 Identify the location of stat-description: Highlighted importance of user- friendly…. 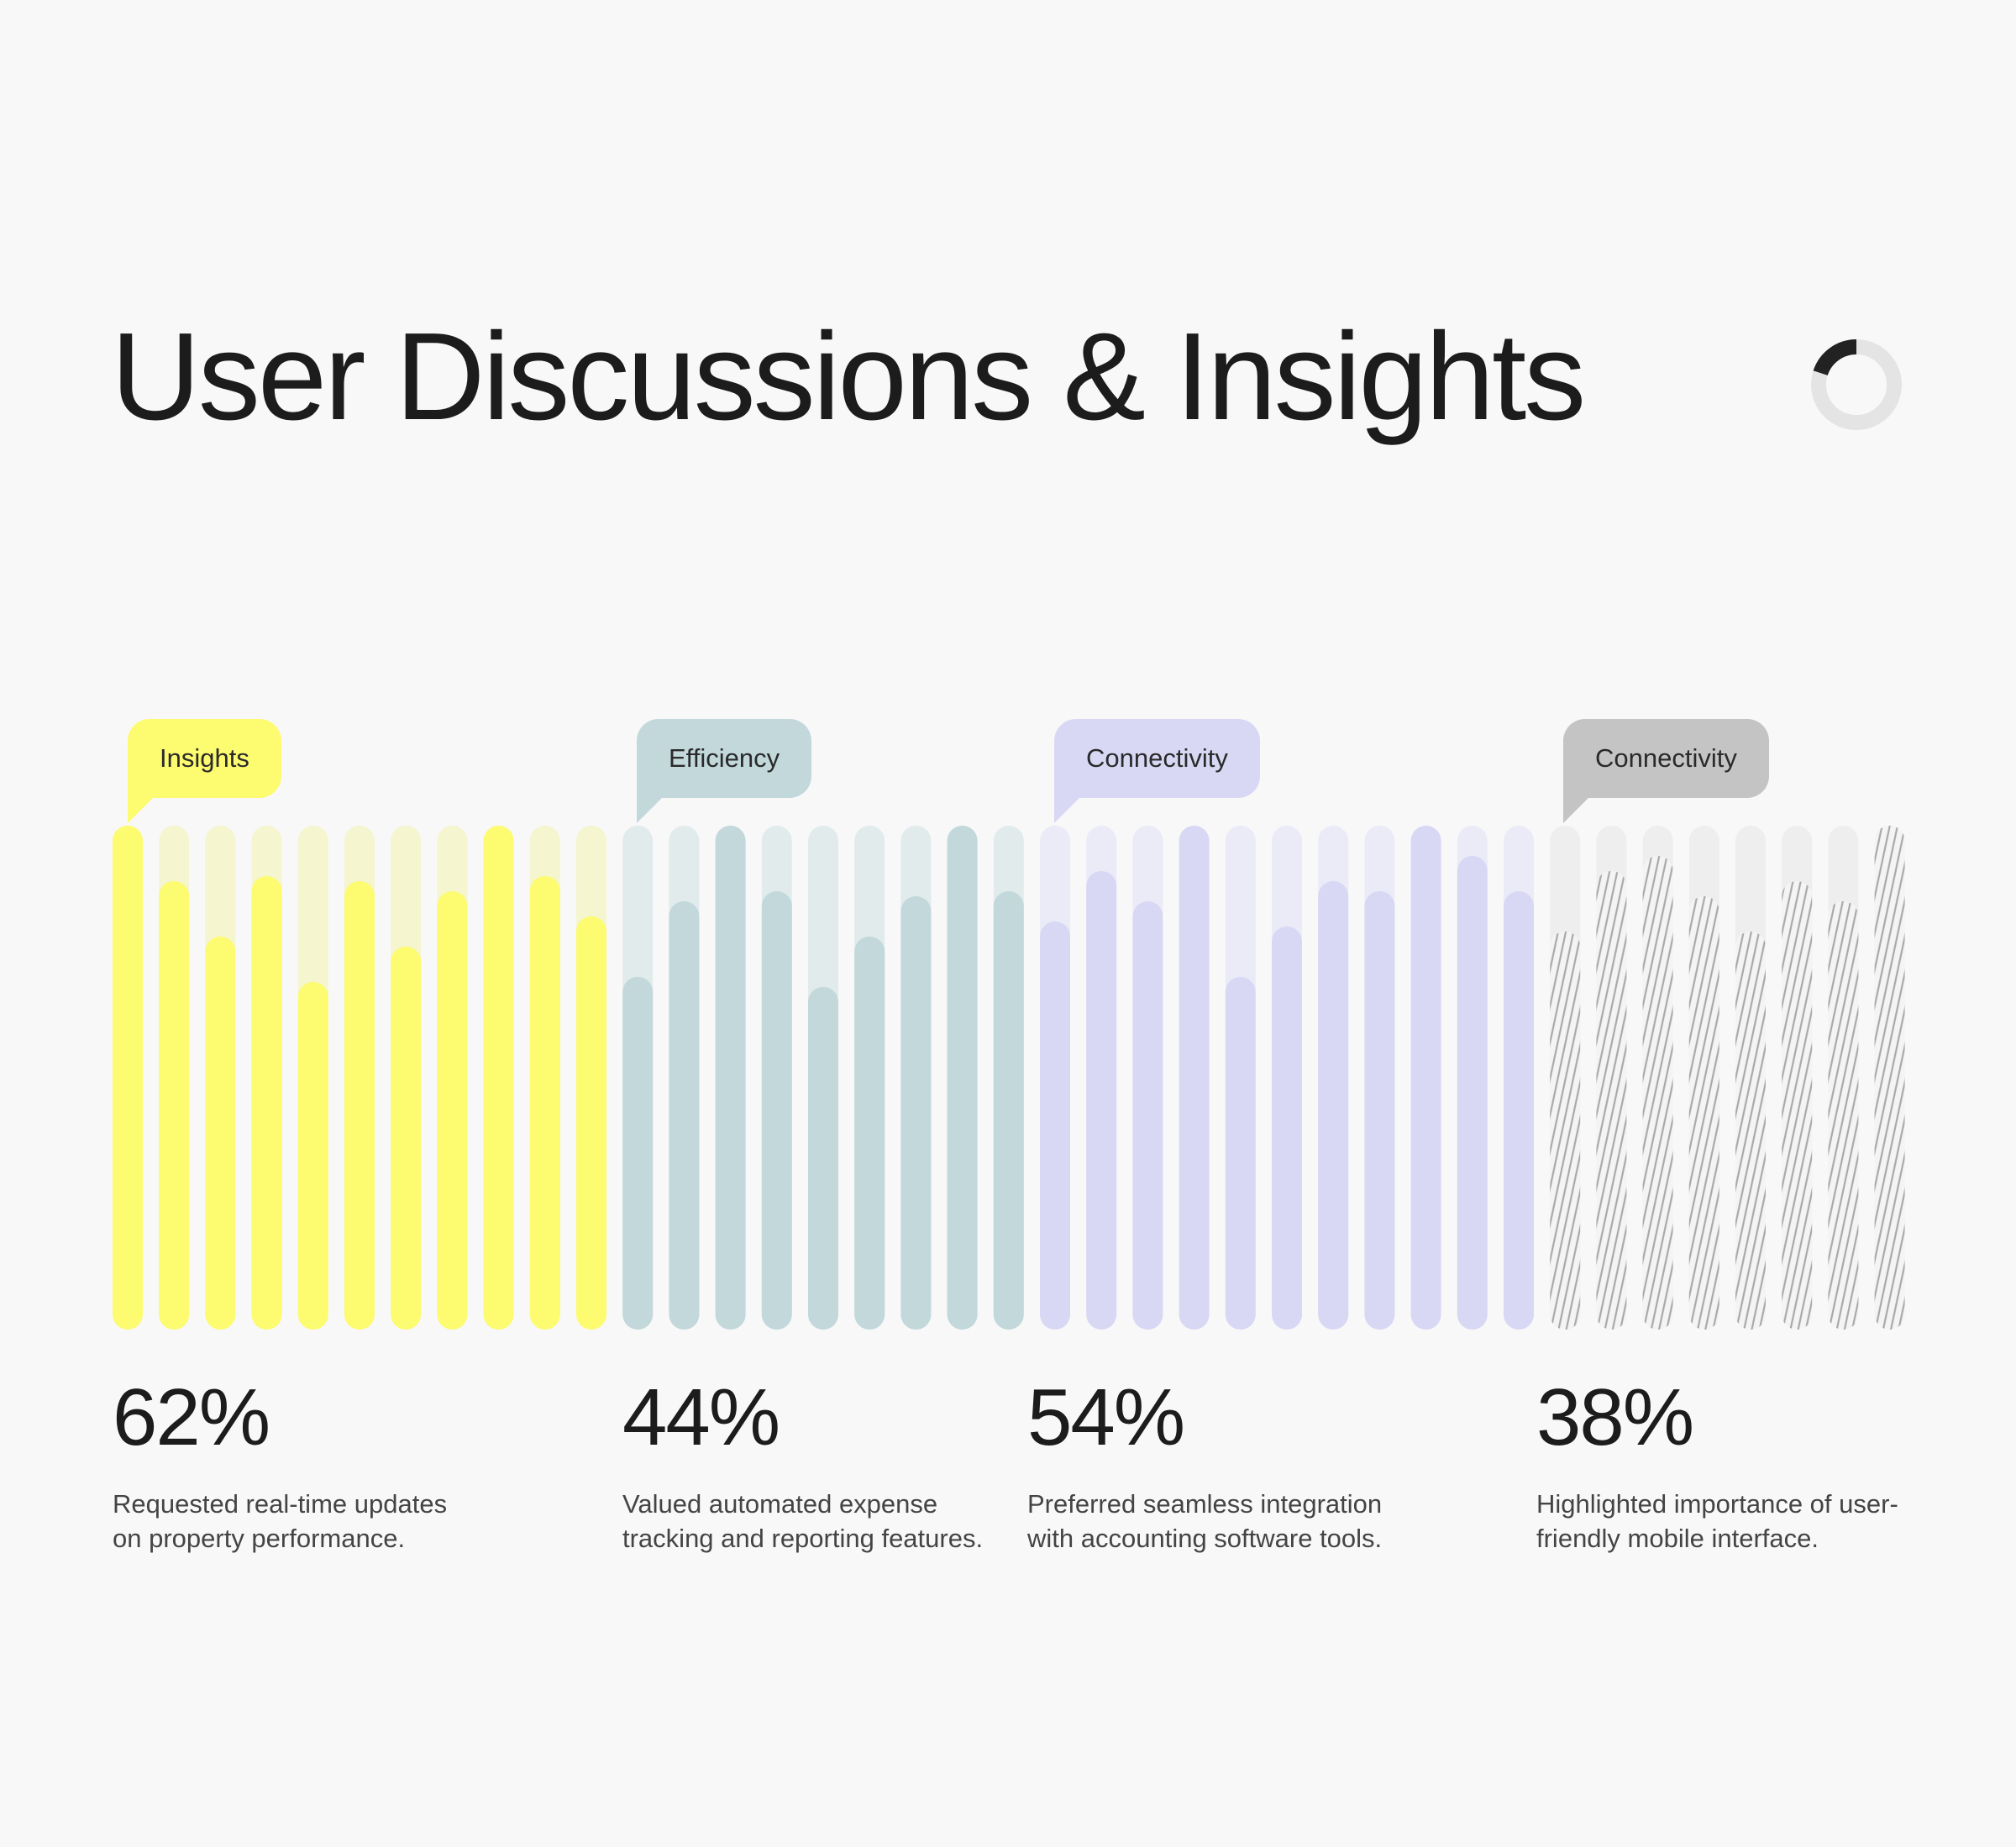
(1729, 1521).